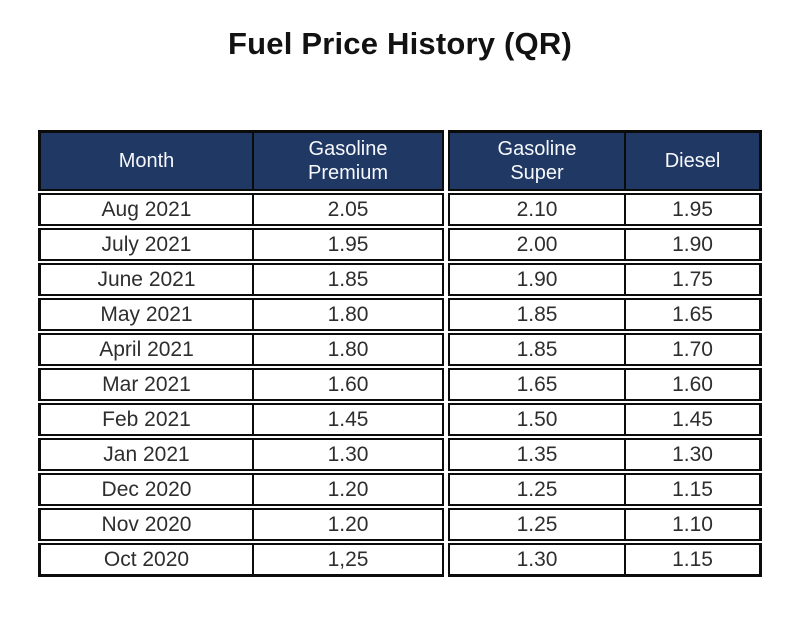 Image resolution: width=800 pixels, height=624 pixels. Describe the element at coordinates (146, 349) in the screenshot. I see `month-cell: April 2021` at that location.